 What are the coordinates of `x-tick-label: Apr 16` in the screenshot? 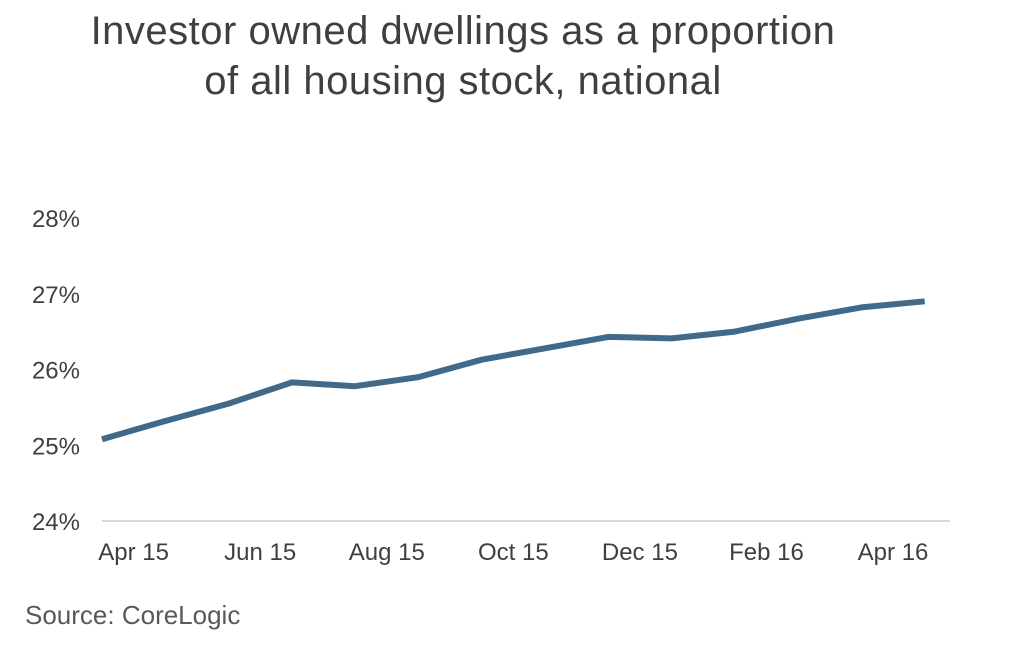 It's located at (893, 552).